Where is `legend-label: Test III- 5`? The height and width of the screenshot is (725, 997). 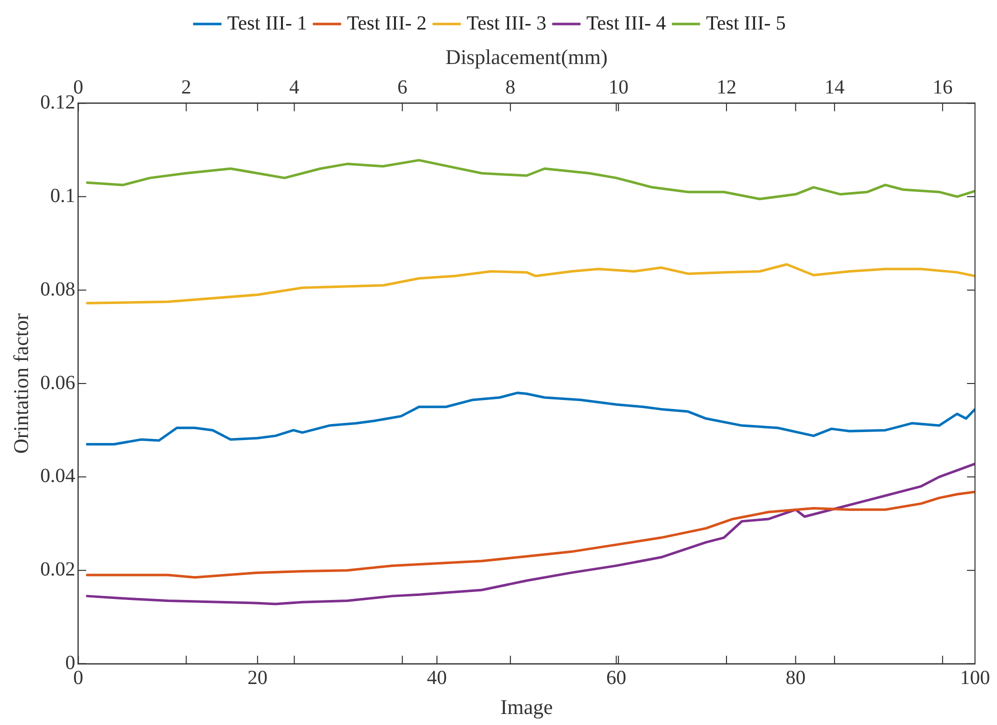
legend-label: Test III- 5 is located at coordinates (746, 23).